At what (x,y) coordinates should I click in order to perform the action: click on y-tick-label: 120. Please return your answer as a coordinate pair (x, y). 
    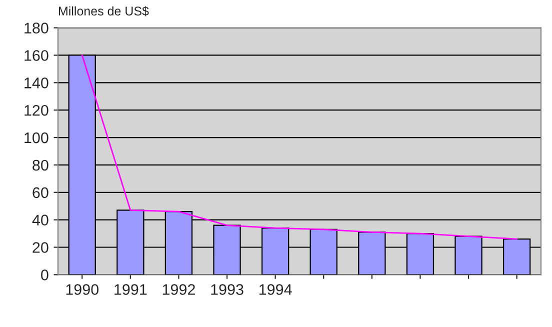
    Looking at the image, I should click on (36, 110).